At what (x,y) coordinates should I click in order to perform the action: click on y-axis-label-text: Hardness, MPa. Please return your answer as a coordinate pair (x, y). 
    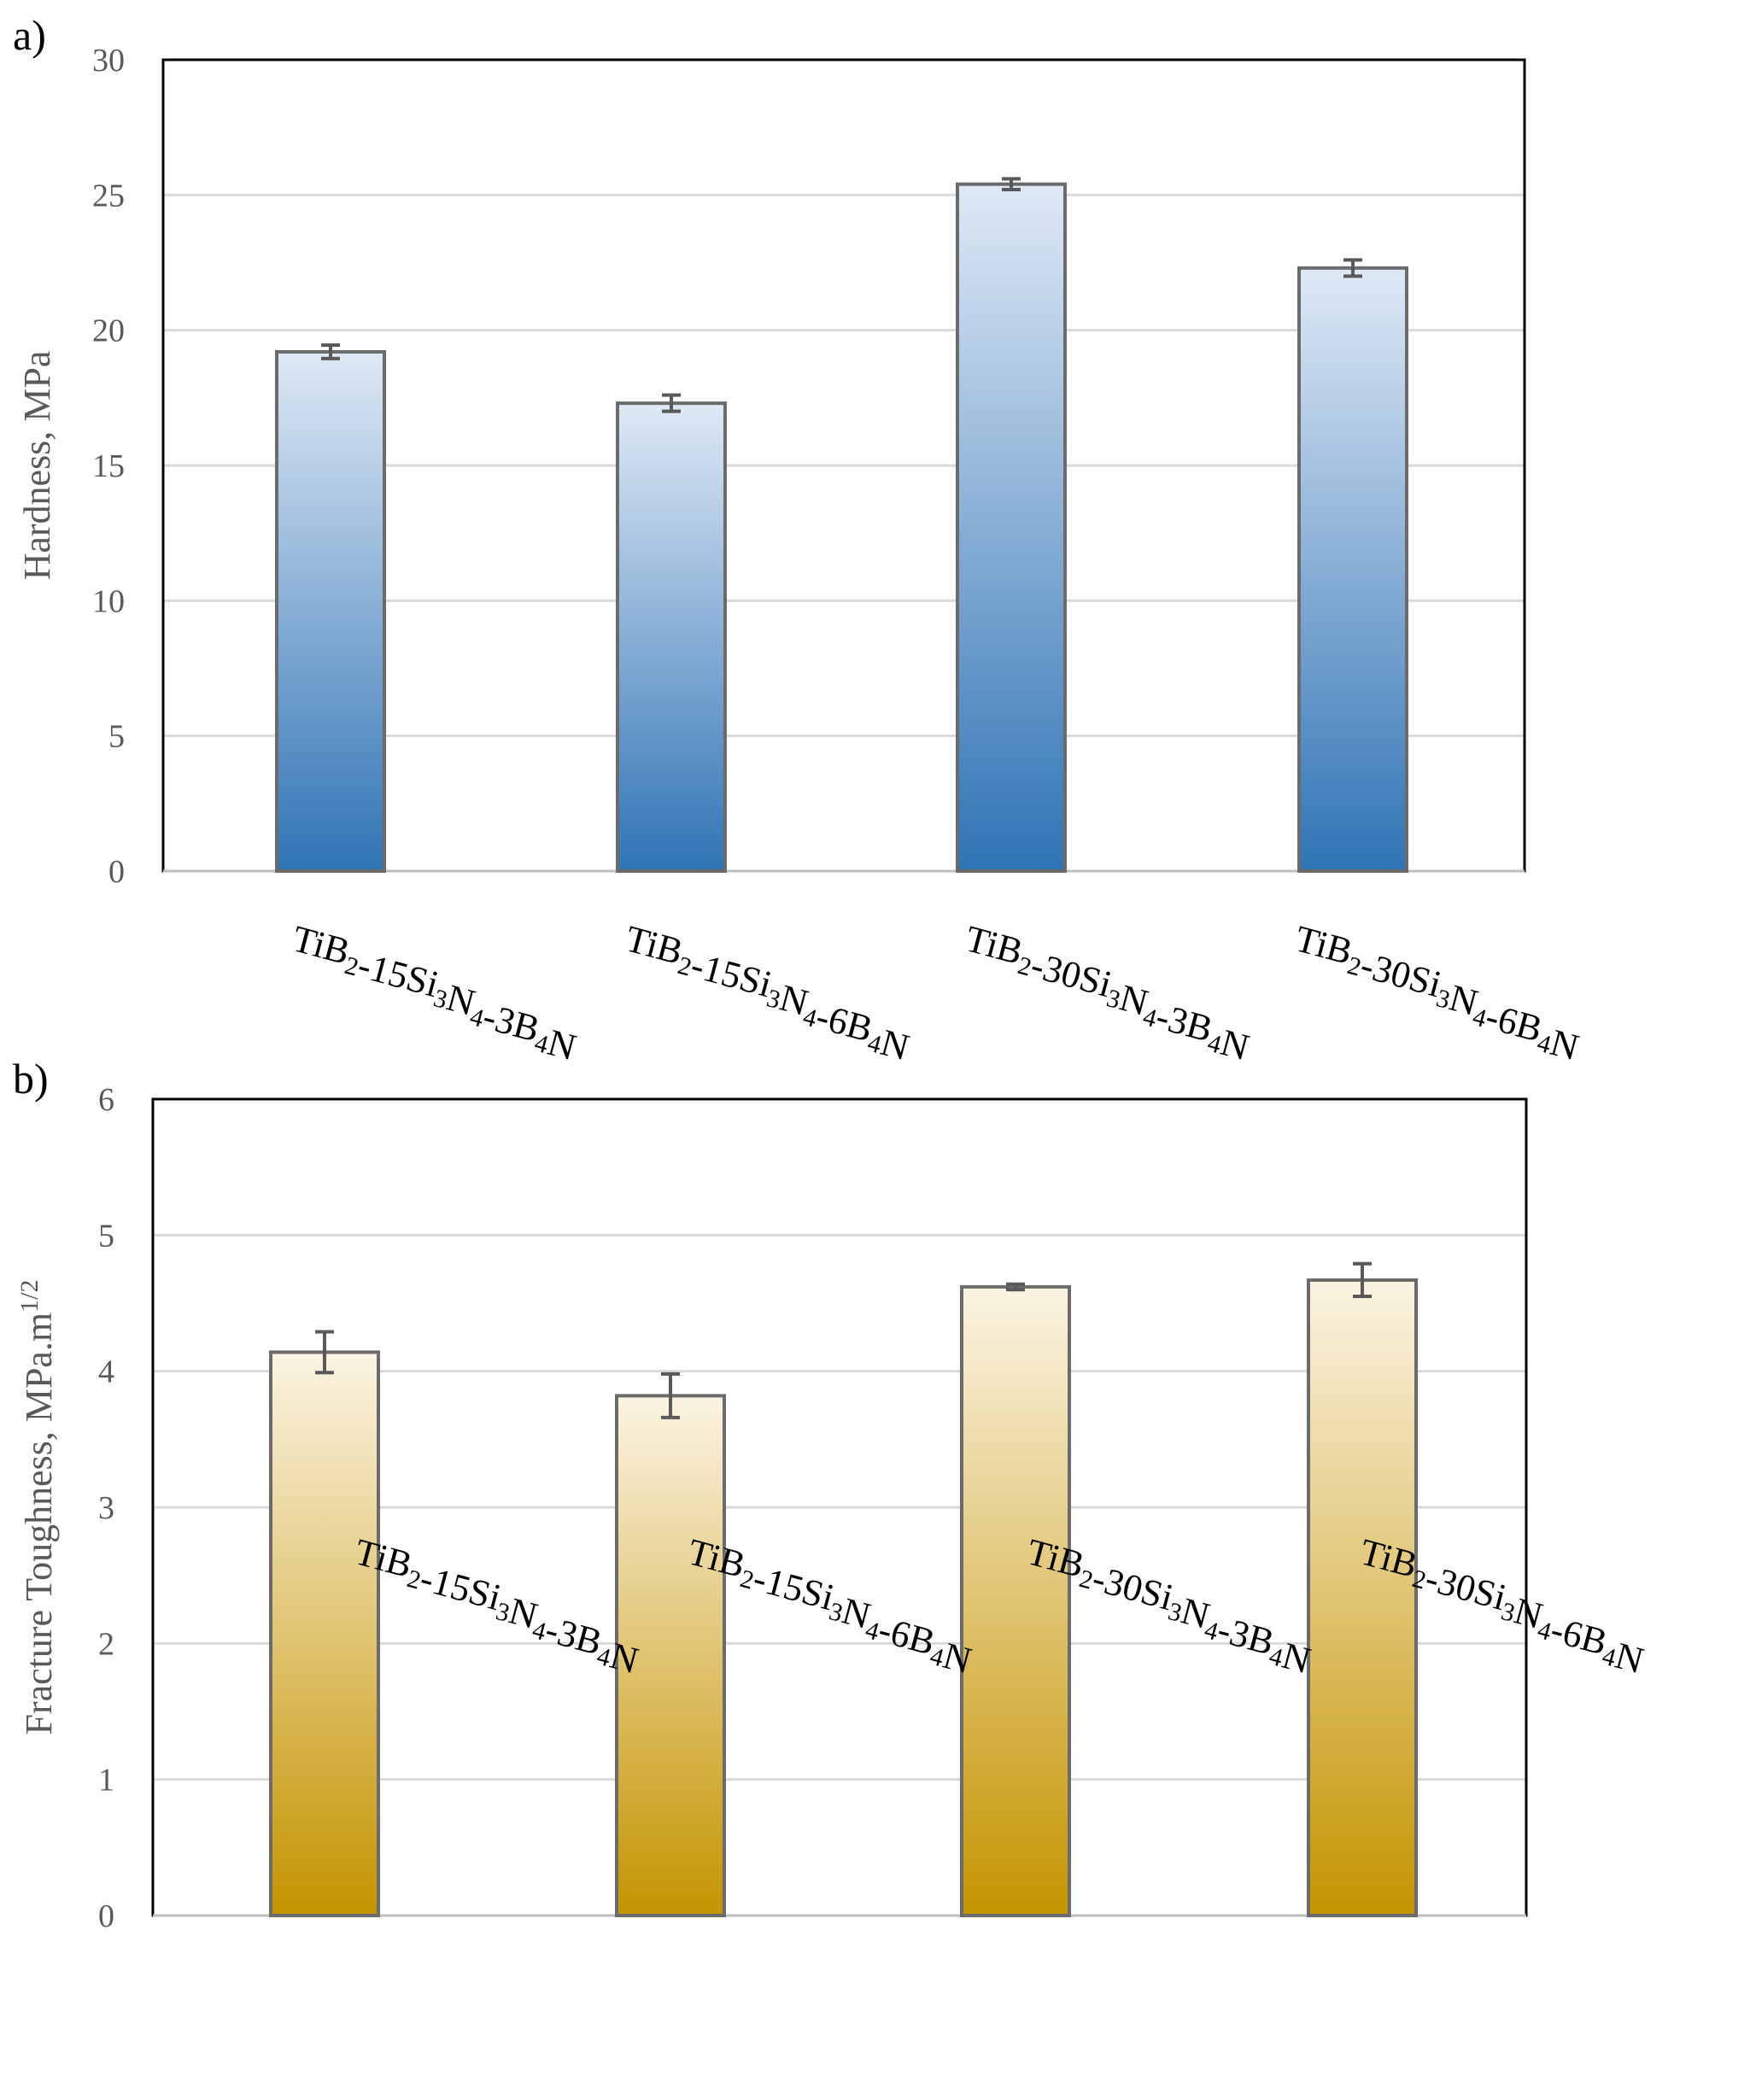
    Looking at the image, I should click on (37, 466).